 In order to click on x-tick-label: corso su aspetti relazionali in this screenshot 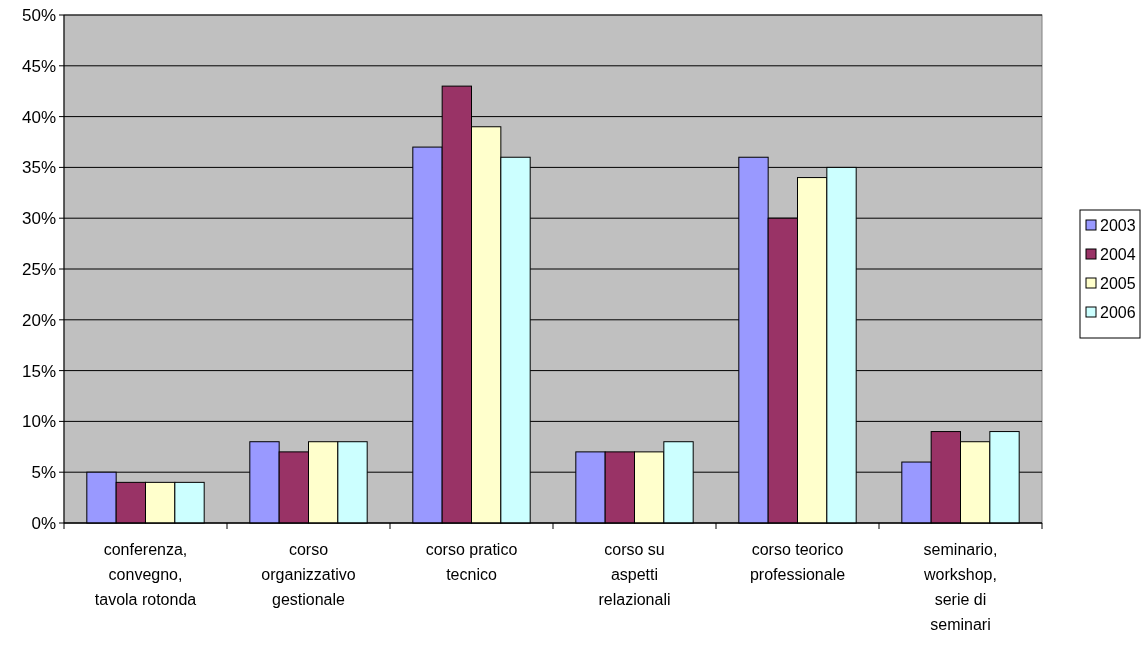, I will do `click(634, 574)`.